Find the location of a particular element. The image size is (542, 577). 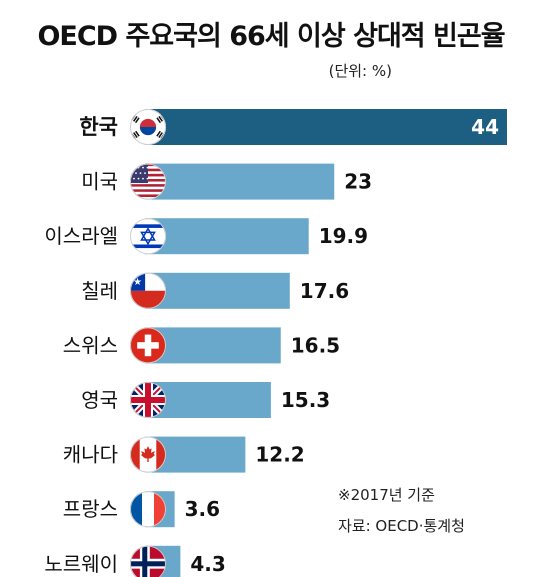

category-label: 스위스 is located at coordinates (90, 345).